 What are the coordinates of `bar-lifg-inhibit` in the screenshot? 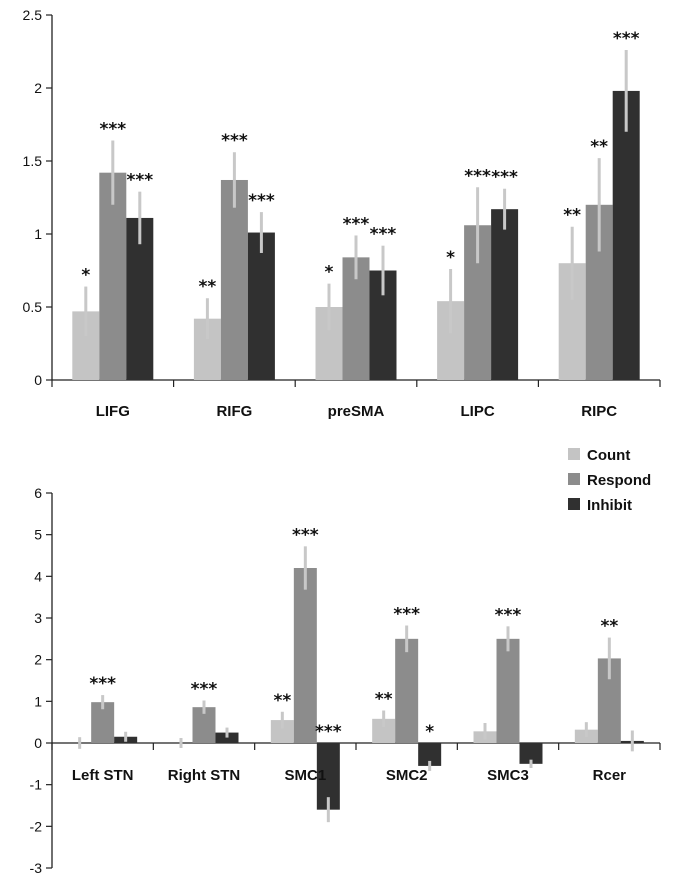 It's located at (140, 298).